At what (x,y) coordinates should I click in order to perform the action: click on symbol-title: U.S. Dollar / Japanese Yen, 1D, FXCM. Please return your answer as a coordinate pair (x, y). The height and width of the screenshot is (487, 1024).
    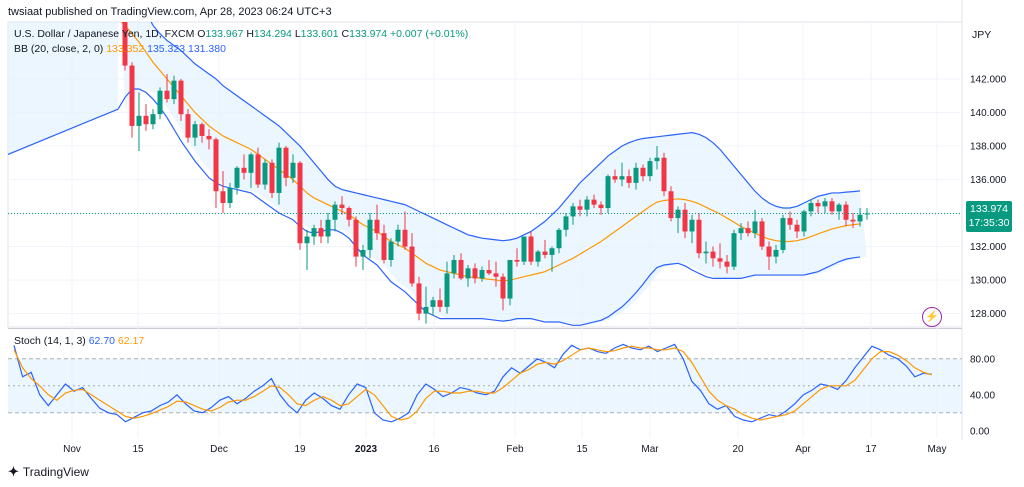
    Looking at the image, I should click on (104, 34).